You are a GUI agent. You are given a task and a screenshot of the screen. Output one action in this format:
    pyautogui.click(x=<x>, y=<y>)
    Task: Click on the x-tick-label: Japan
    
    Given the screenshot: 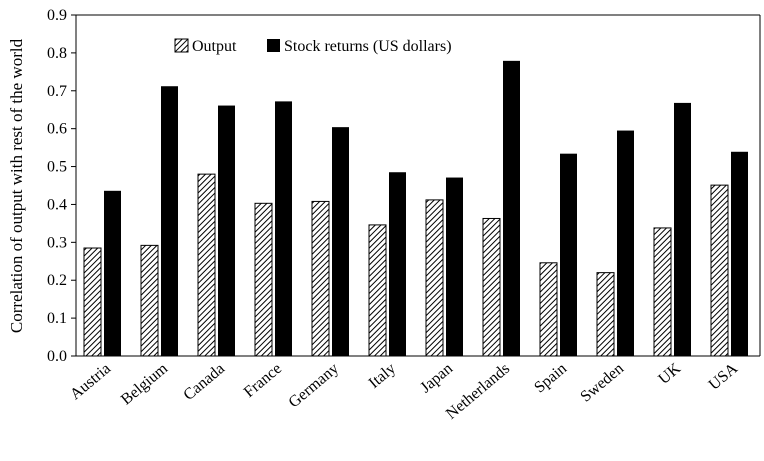 What is the action you would take?
    pyautogui.click(x=436, y=378)
    